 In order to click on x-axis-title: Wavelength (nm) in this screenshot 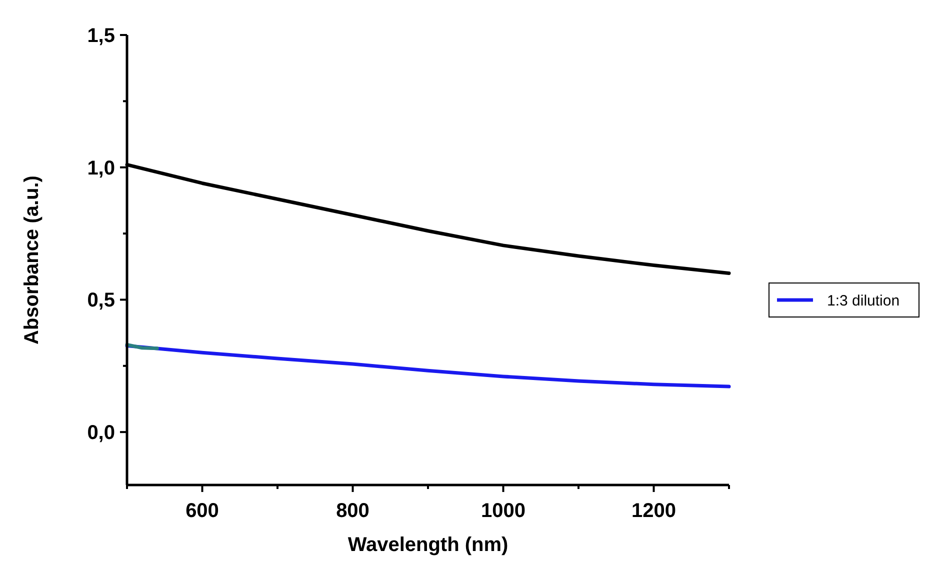, I will do `click(428, 545)`.